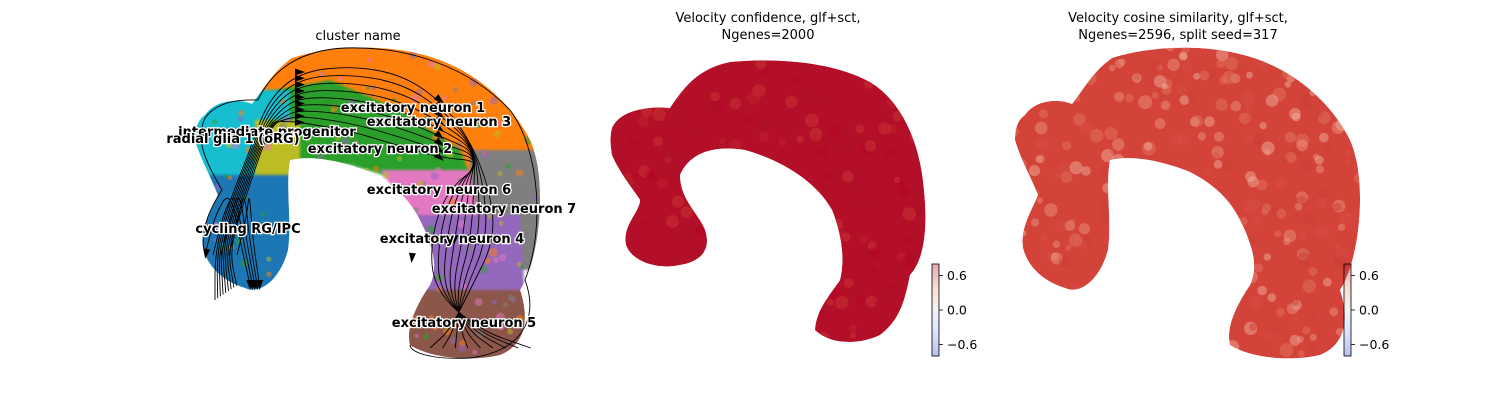  I want to click on embedding-fill, so click(768, 201).